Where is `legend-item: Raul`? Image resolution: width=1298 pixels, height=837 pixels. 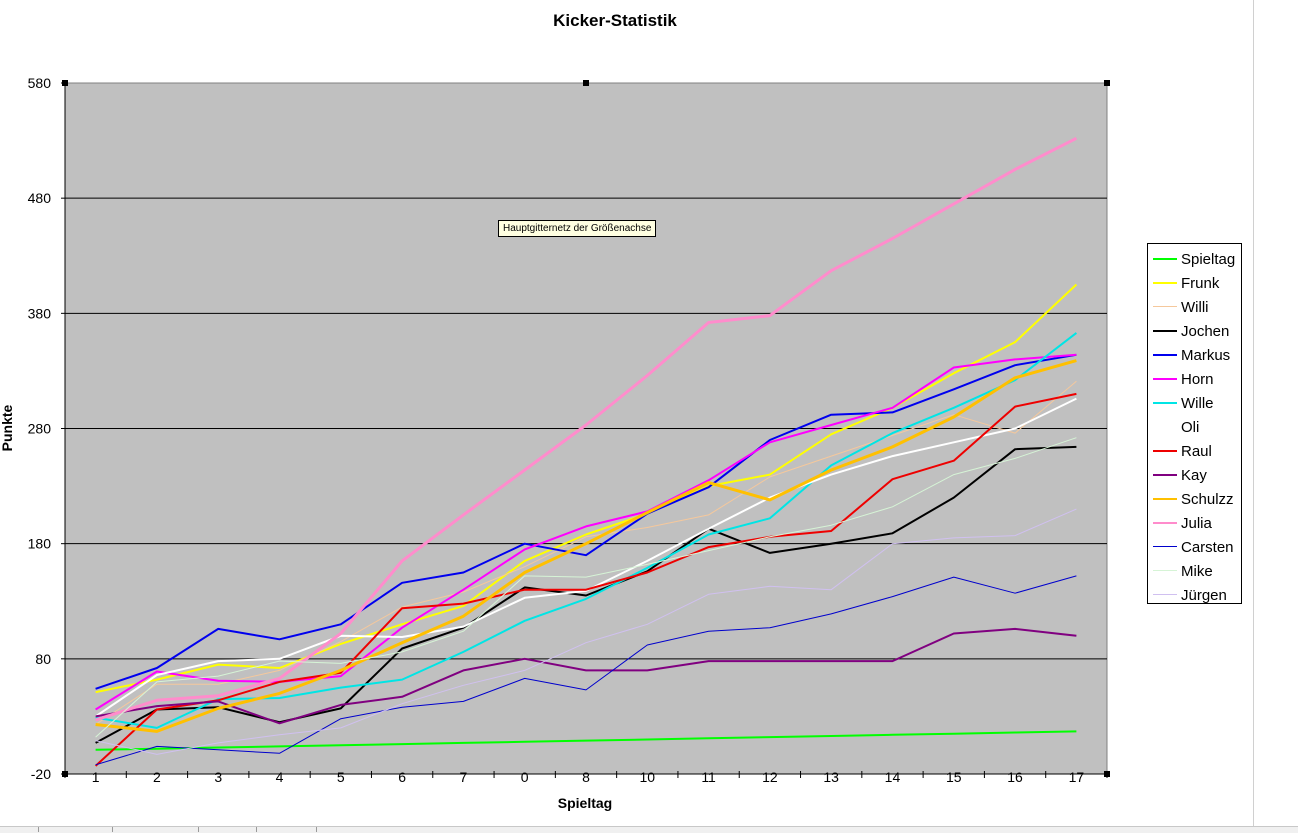
legend-item: Raul is located at coordinates (1195, 451).